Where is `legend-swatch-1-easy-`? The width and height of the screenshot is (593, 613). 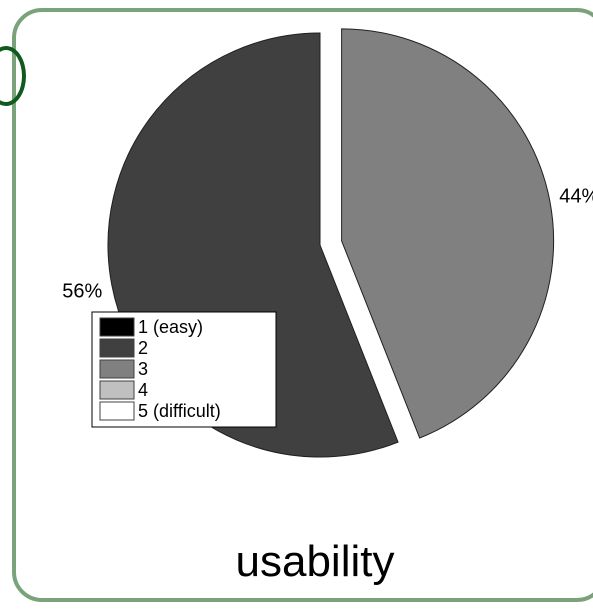
legend-swatch-1-easy- is located at coordinates (117, 327).